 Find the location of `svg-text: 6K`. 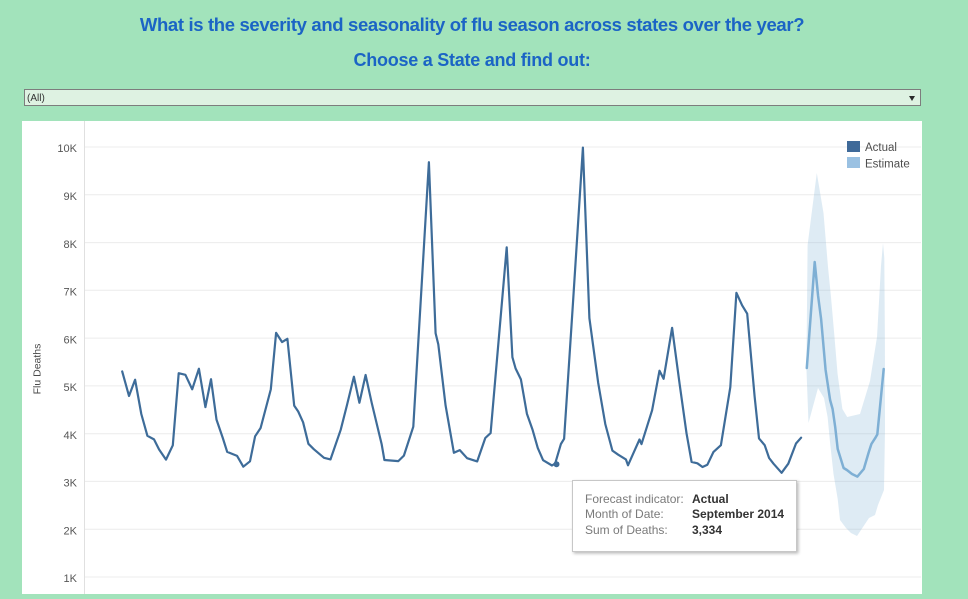

svg-text: 6K is located at coordinates (71, 340).